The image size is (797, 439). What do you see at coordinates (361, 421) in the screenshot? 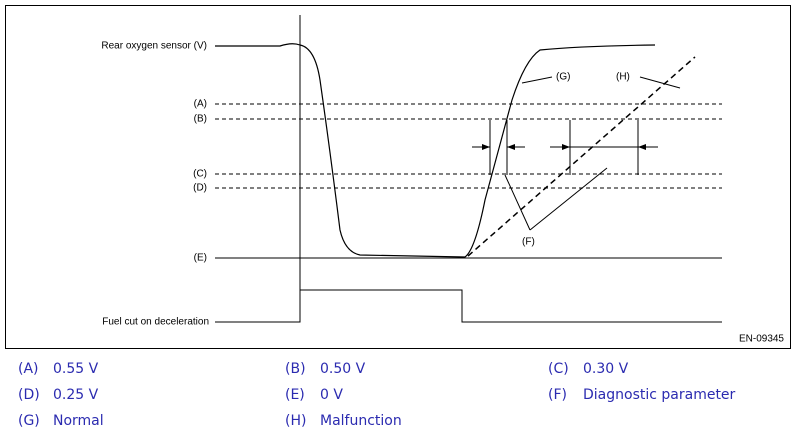
I see `legend-text: Malfunction` at bounding box center [361, 421].